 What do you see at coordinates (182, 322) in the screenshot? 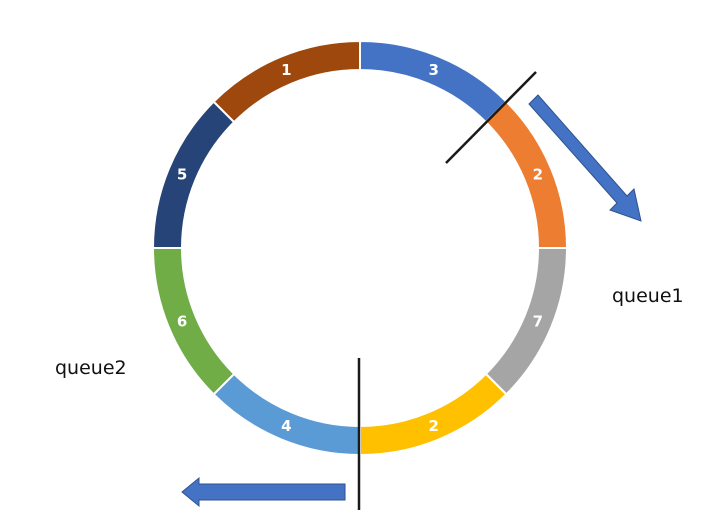
I see `ring-segment-label-6: 6` at bounding box center [182, 322].